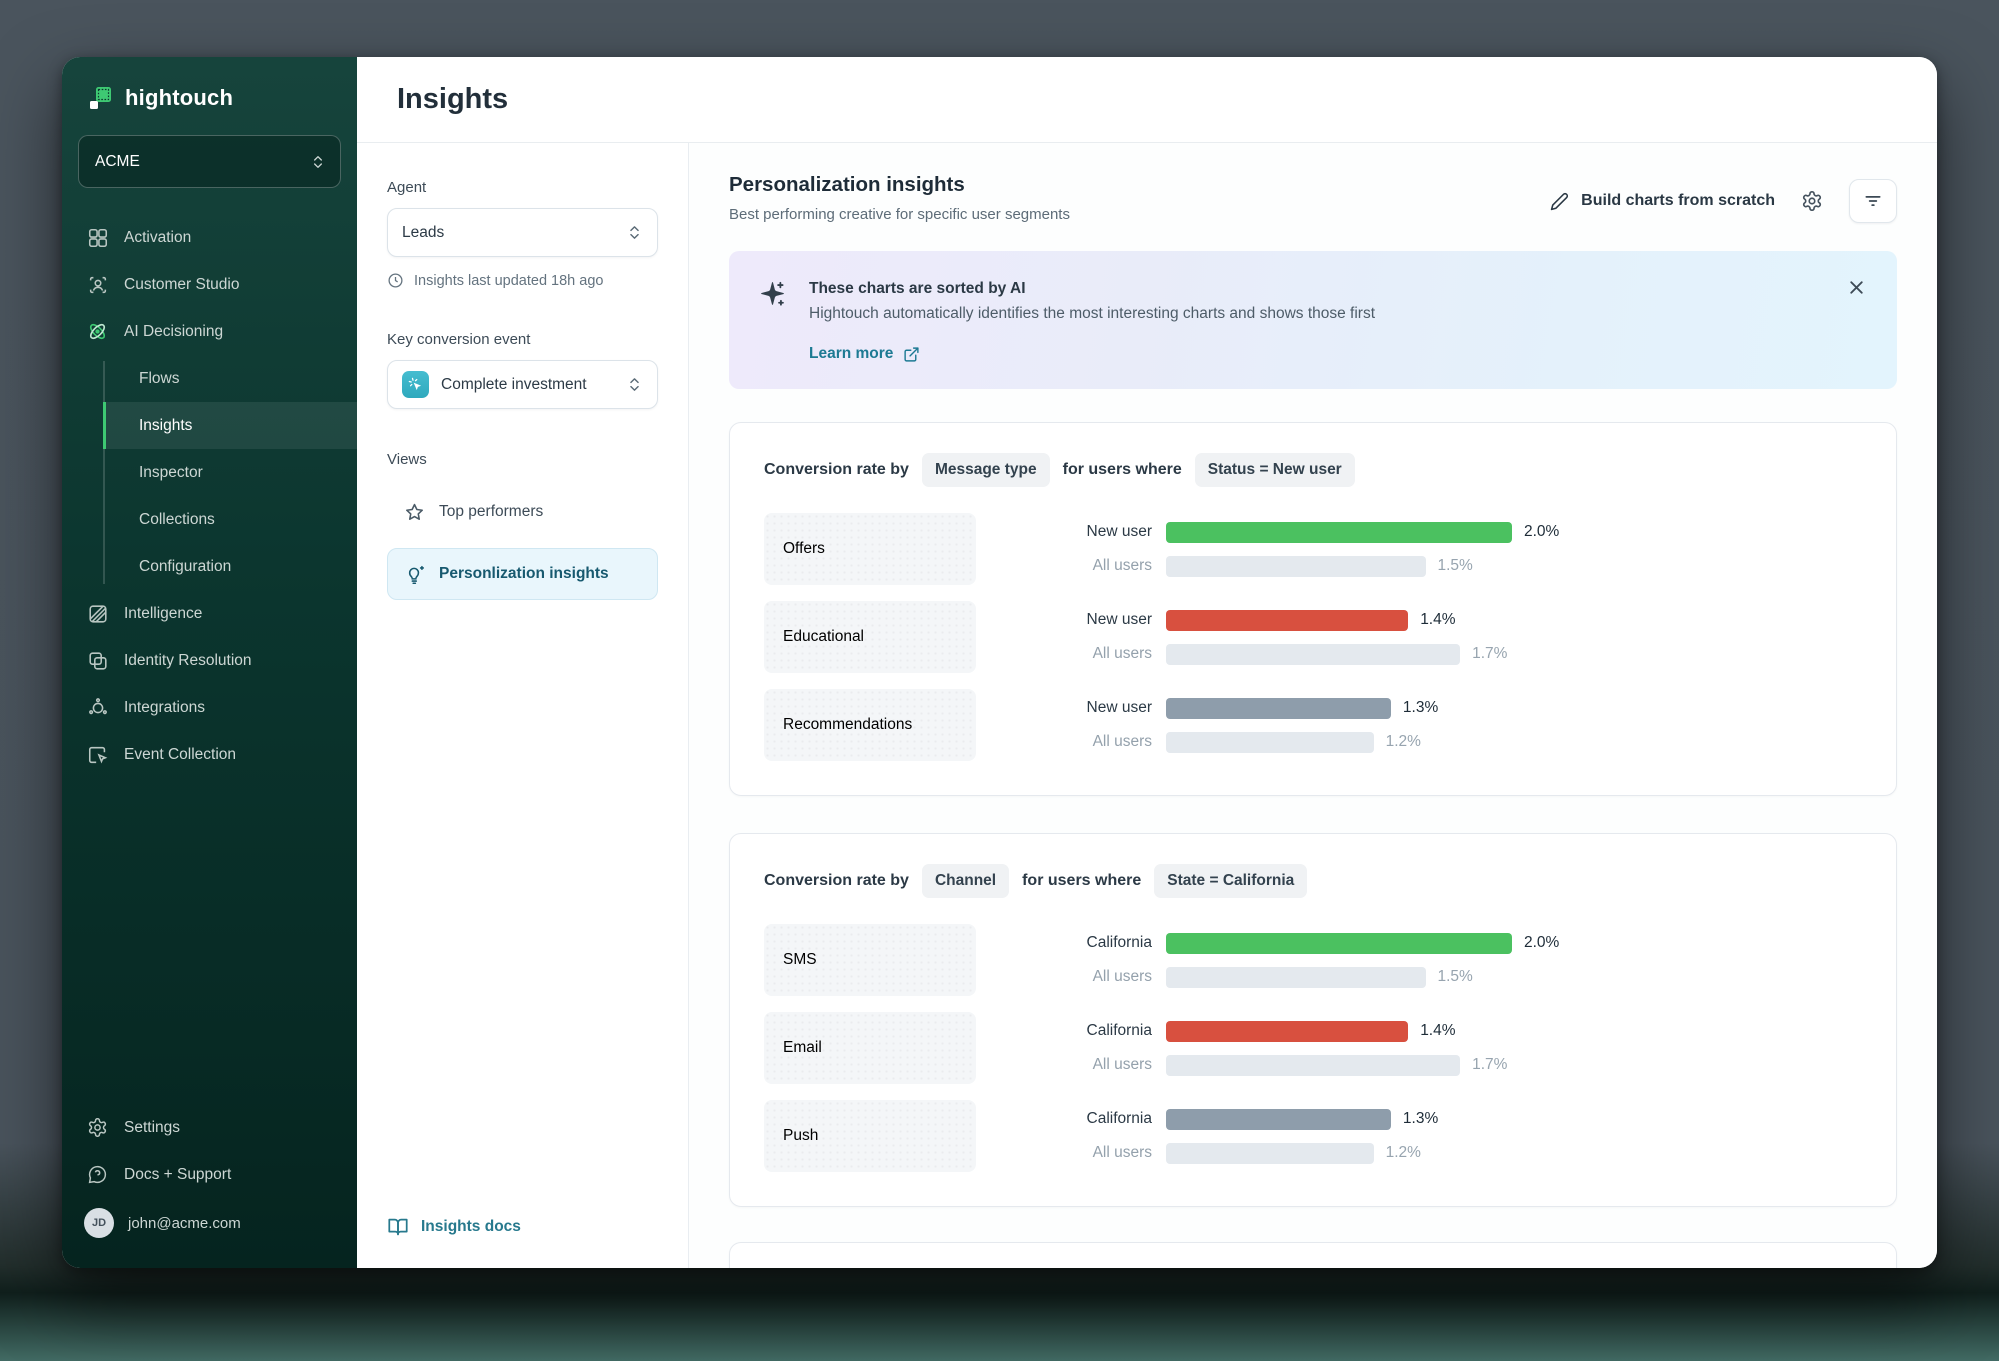  I want to click on sidebar-item-flows: Flows, so click(230, 378).